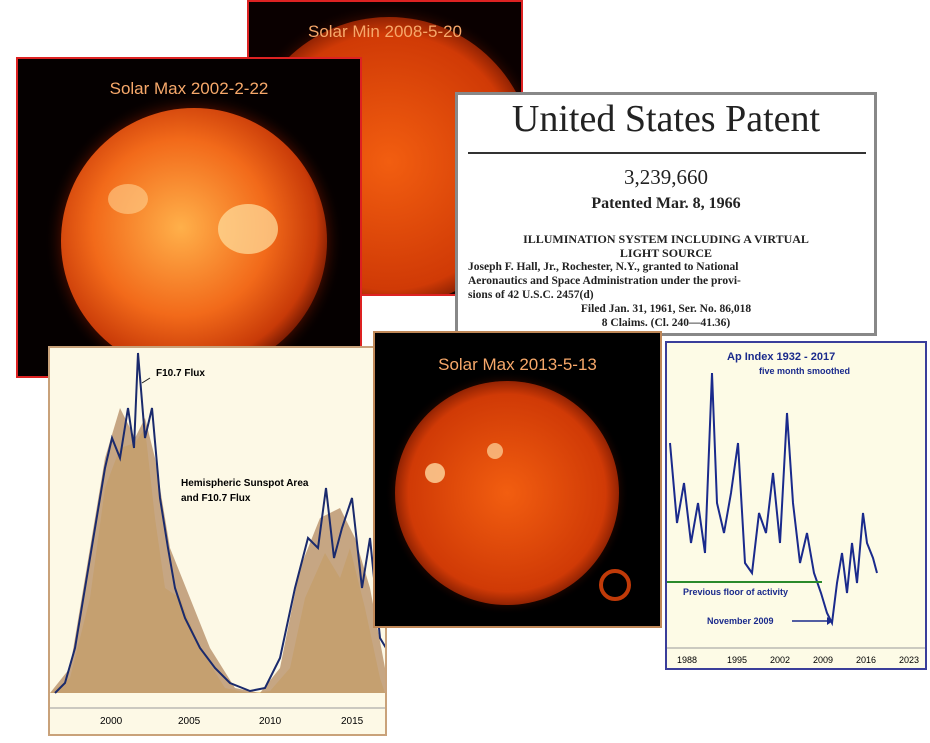 The image size is (930, 743). I want to click on annotation: Previous floor of activity, so click(736, 592).